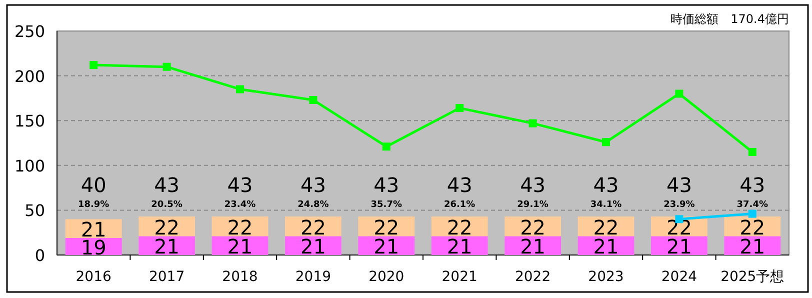  What do you see at coordinates (166, 277) in the screenshot?
I see `x-tick-label: 2017` at bounding box center [166, 277].